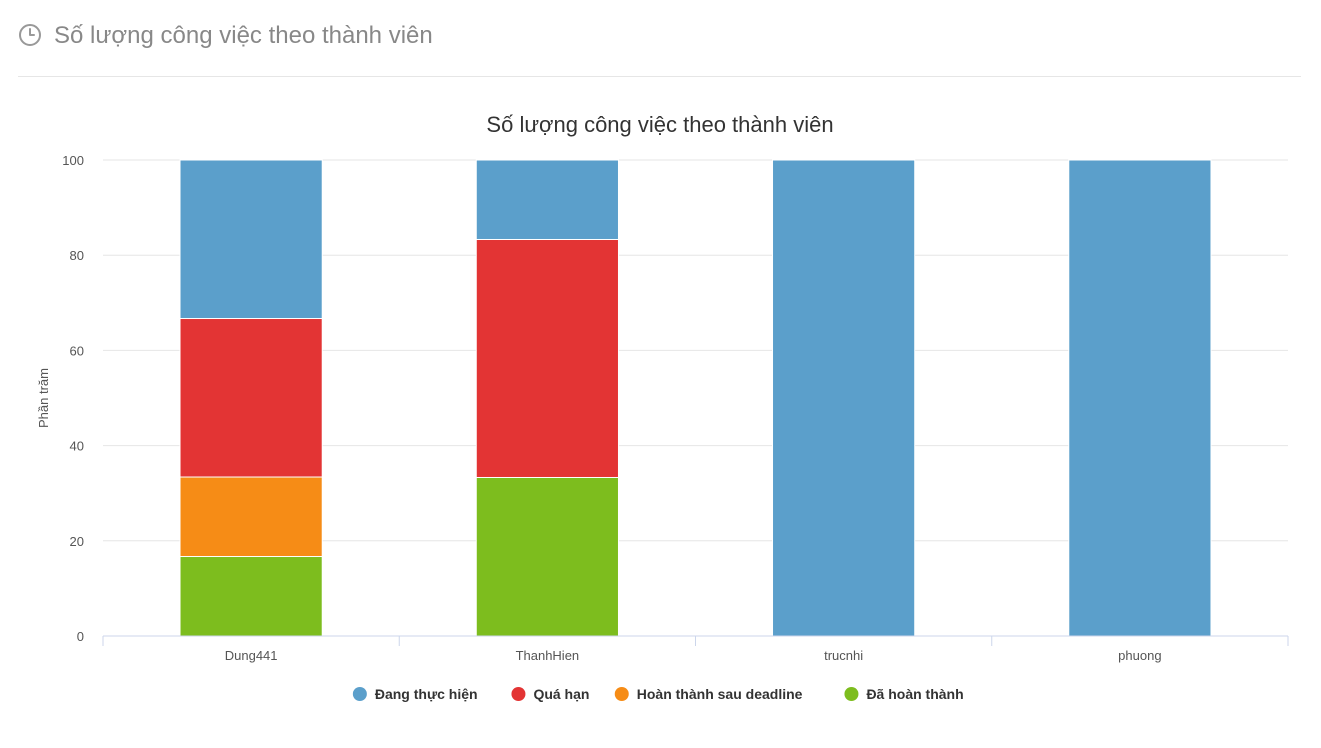 This screenshot has width=1321, height=748. I want to click on legend-item: Hoàn thành sau deadline, so click(708, 694).